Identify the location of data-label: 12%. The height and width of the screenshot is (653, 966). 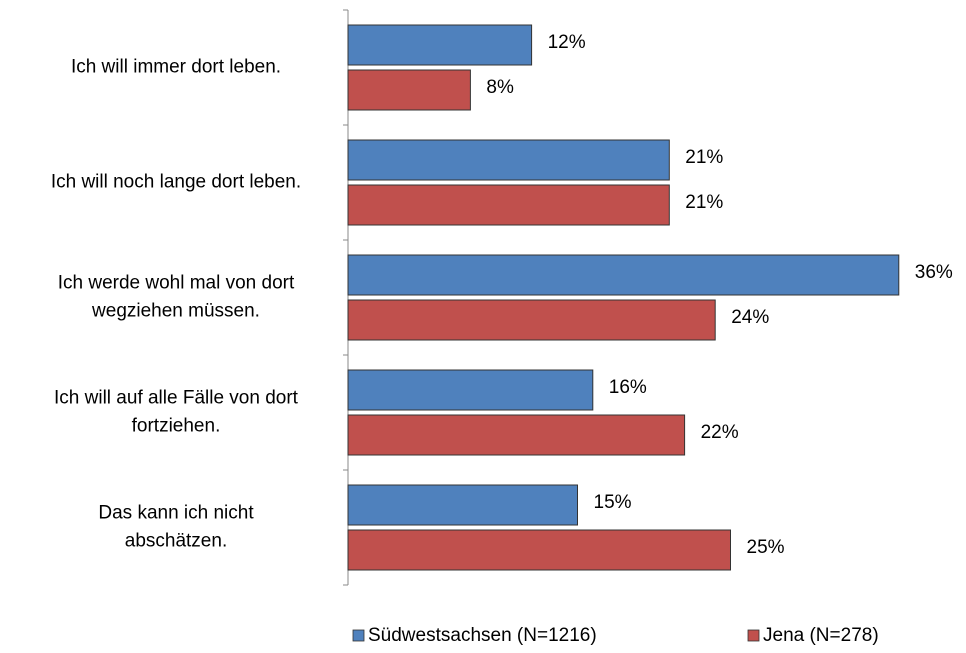
(567, 42).